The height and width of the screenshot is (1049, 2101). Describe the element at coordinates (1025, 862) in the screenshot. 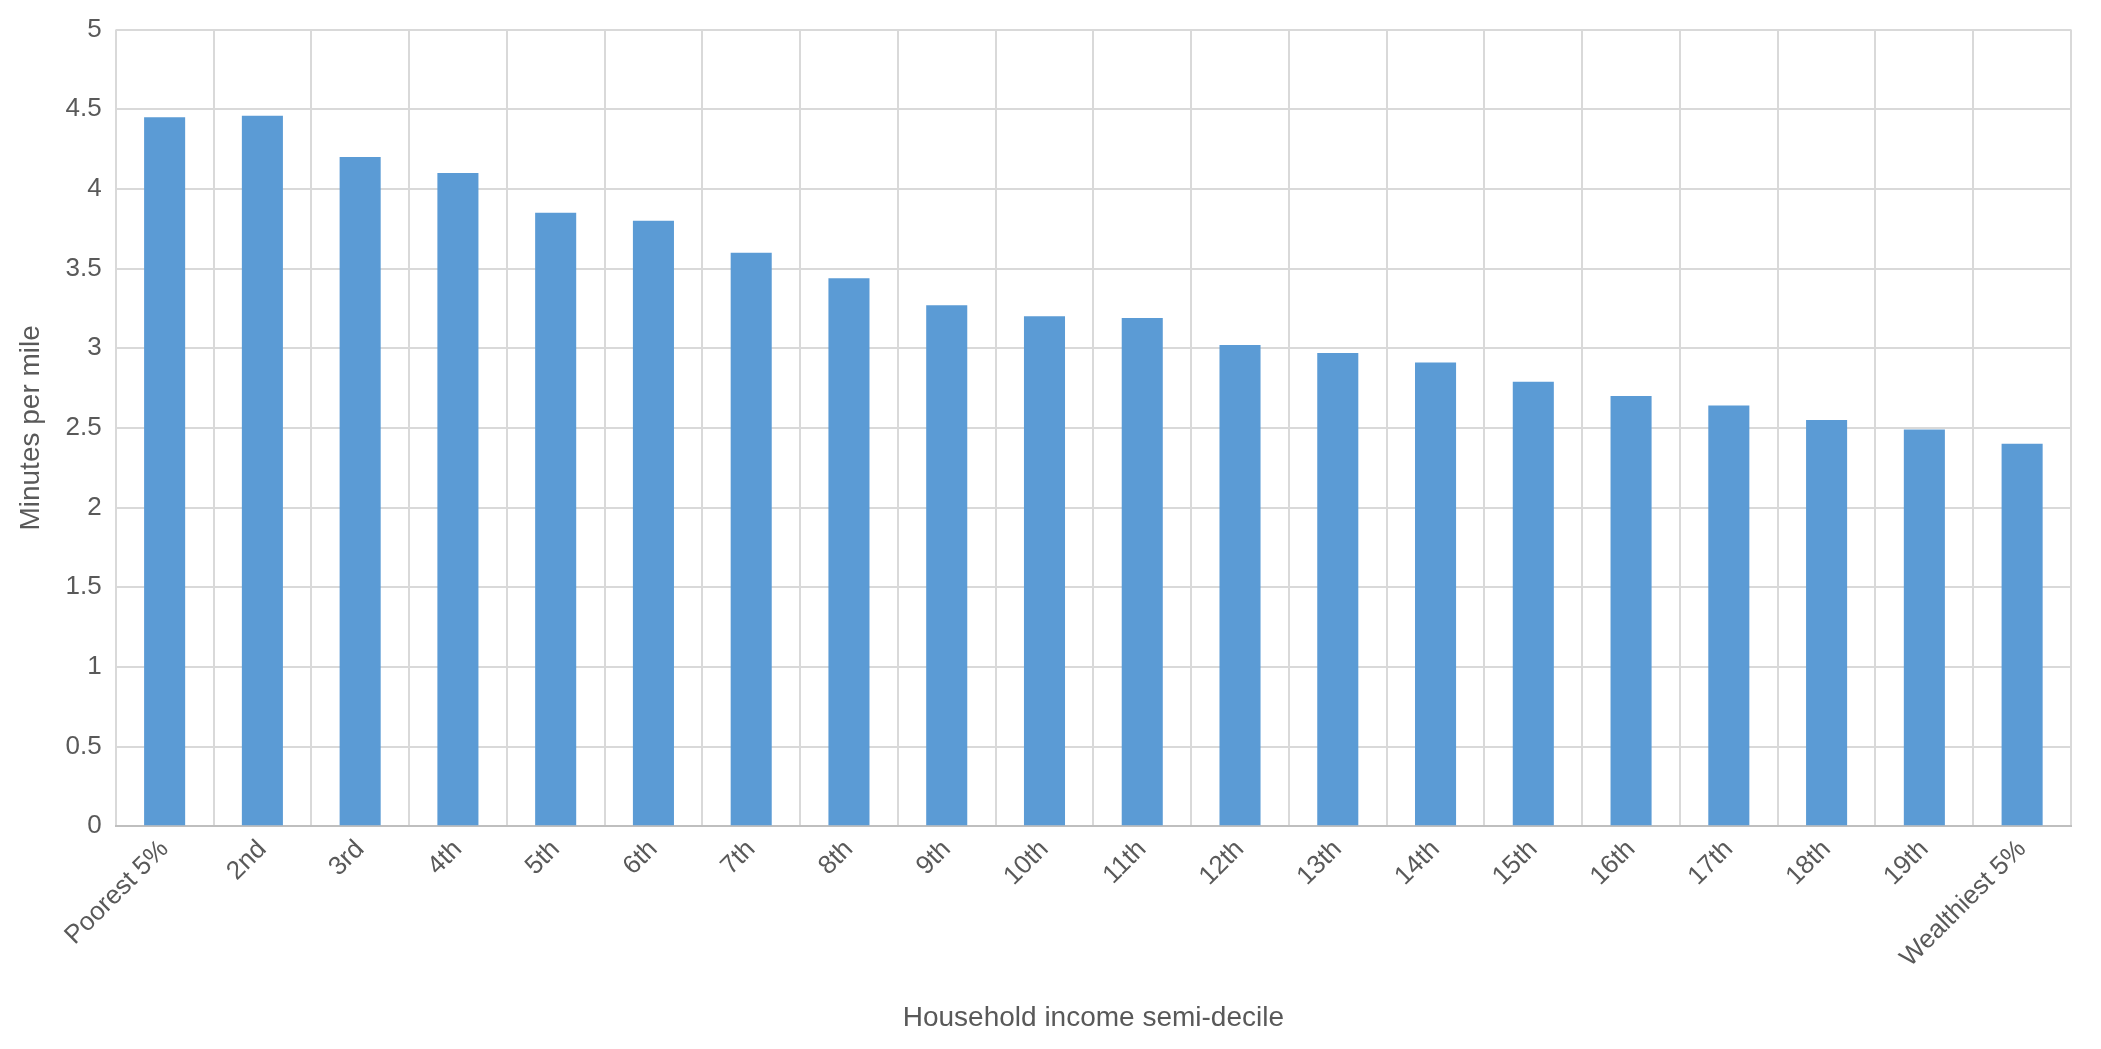

I see `x-tick-label: 10th` at that location.